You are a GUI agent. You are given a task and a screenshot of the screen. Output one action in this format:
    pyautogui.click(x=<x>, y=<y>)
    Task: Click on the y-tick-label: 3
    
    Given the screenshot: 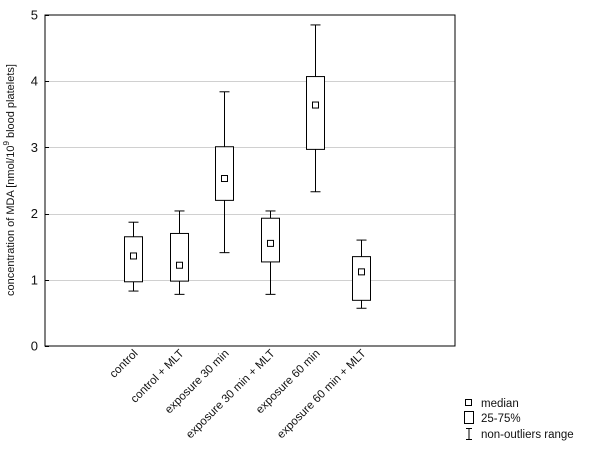 What is the action you would take?
    pyautogui.click(x=34, y=147)
    